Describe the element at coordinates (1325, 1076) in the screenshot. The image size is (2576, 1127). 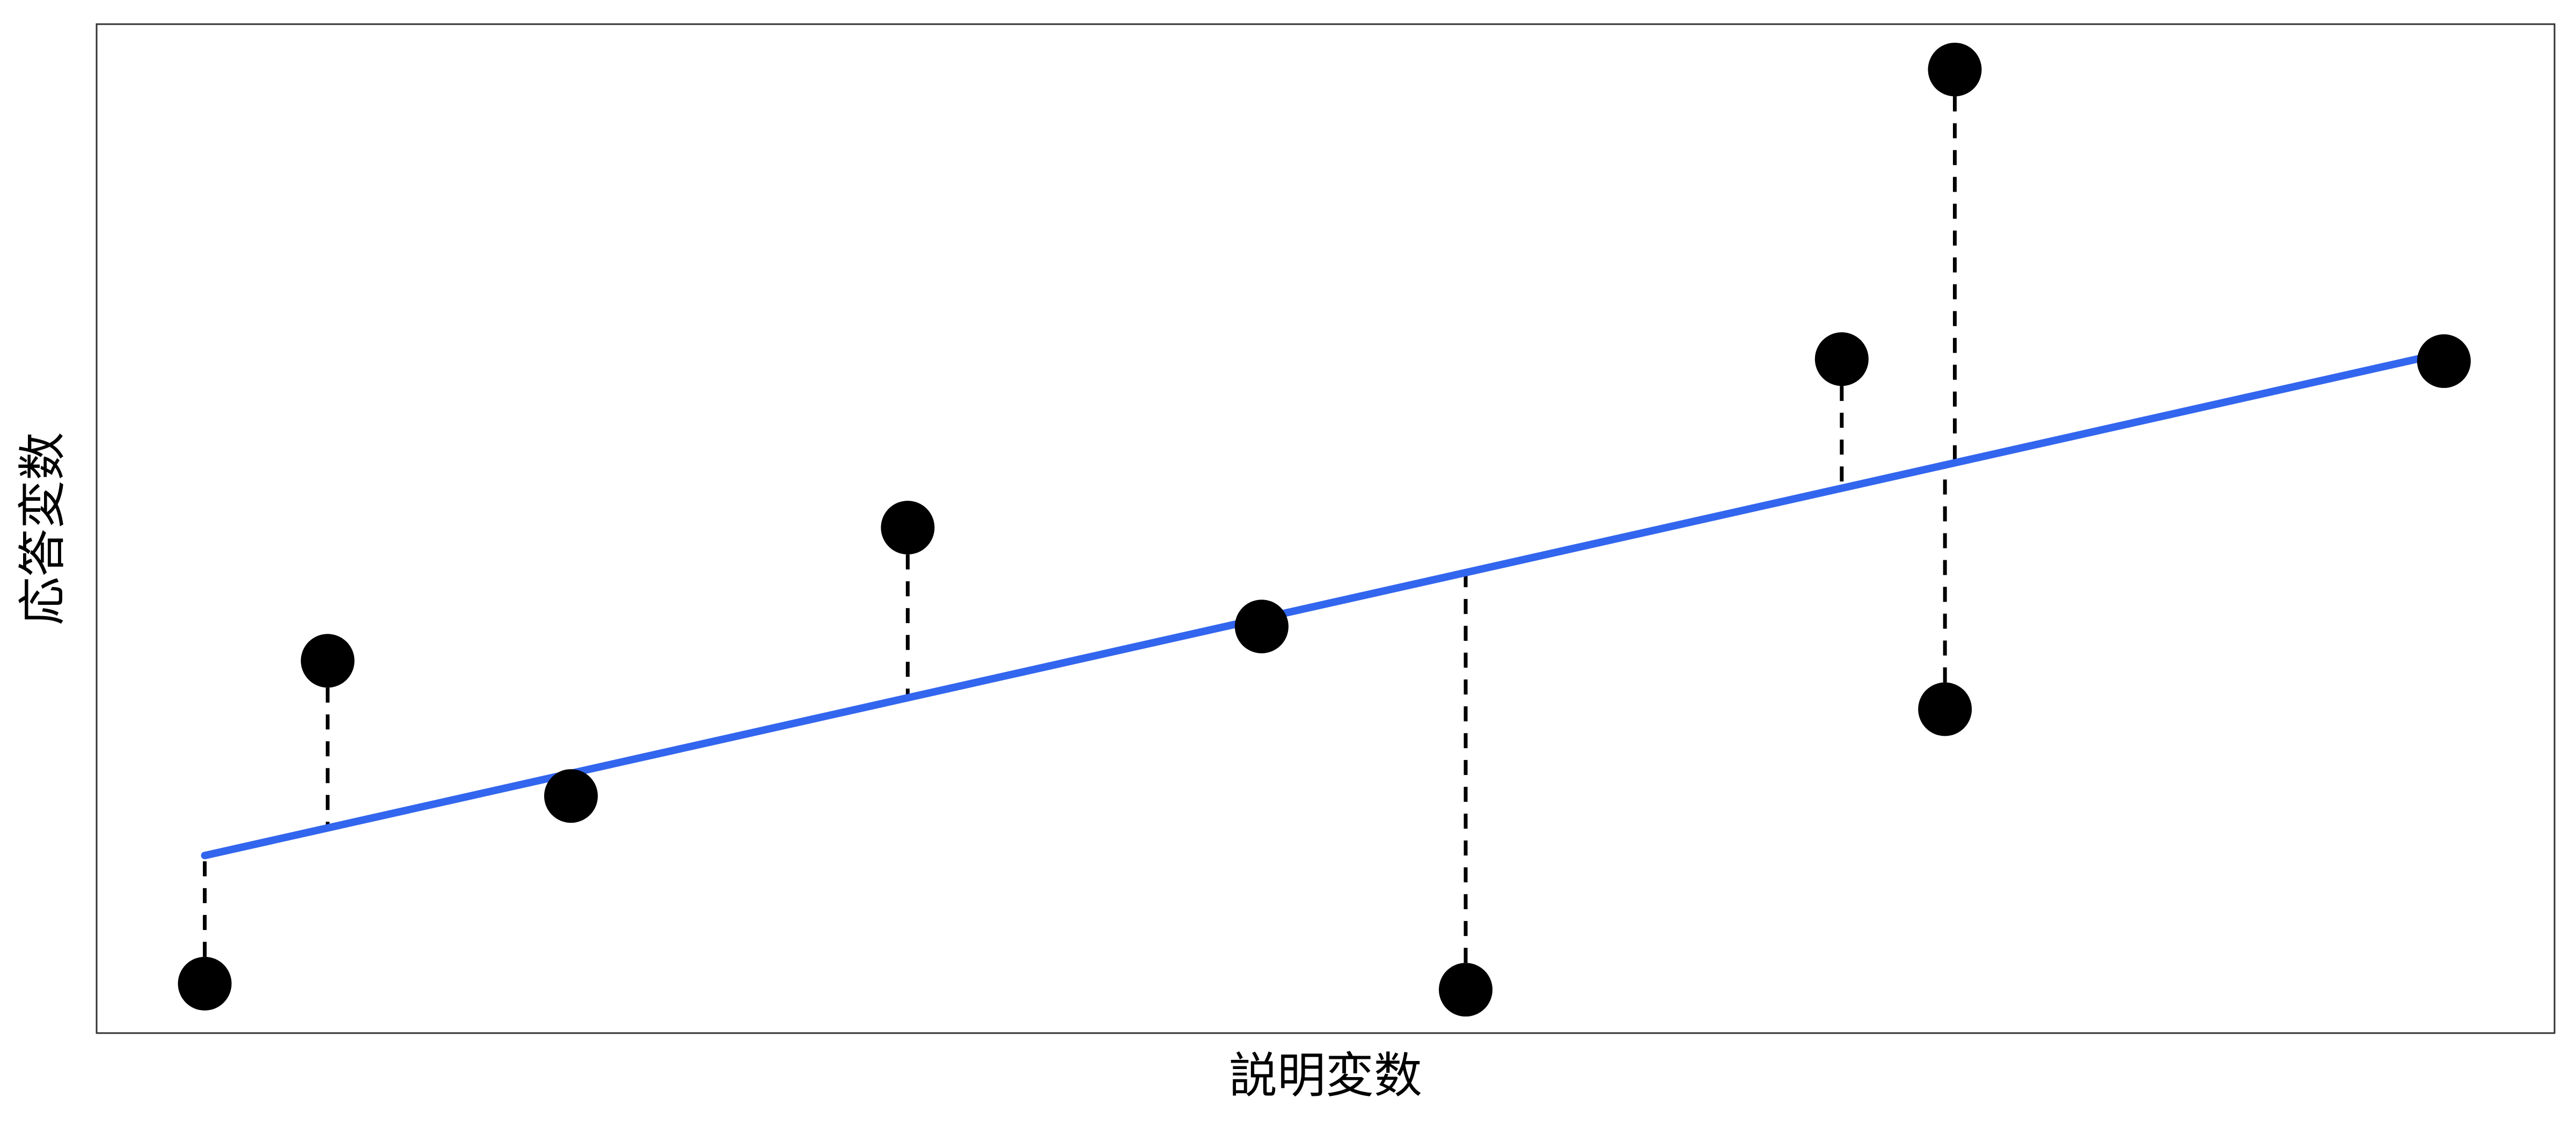
I see `x-axis-title: 説明変数` at that location.